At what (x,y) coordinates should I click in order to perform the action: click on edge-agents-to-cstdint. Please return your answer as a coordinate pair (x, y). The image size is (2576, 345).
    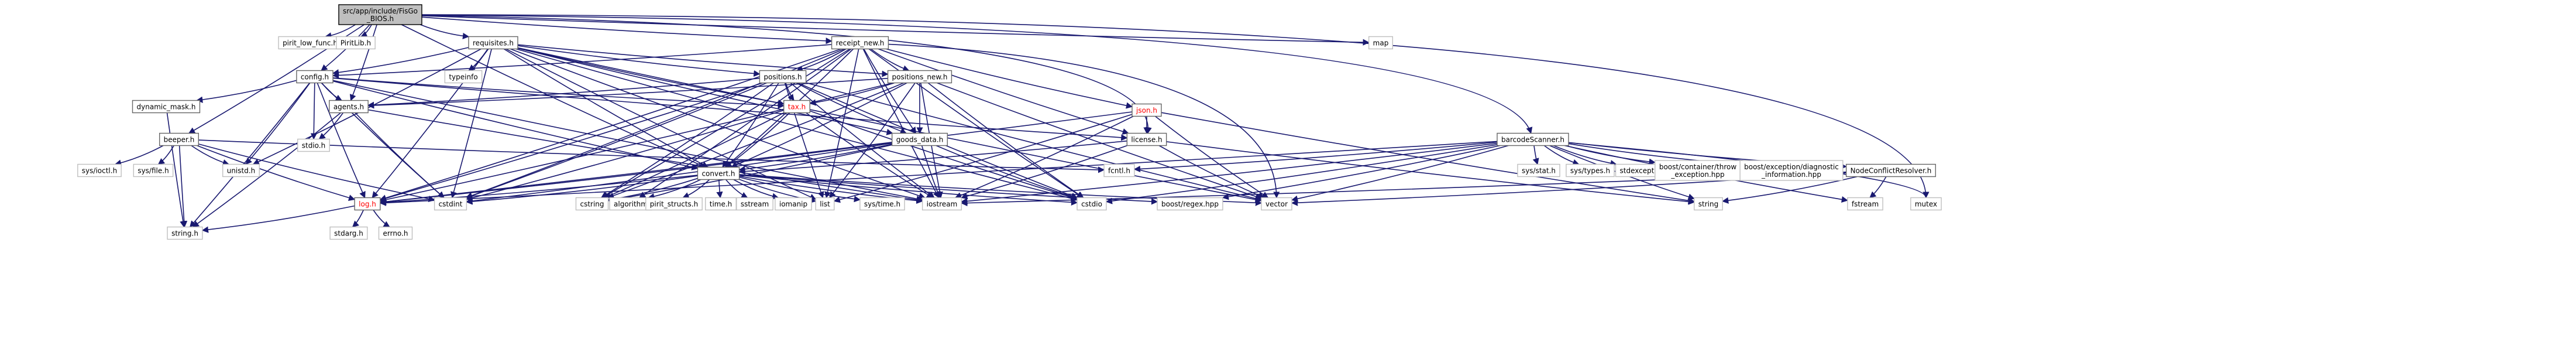
    Looking at the image, I should click on (400, 155).